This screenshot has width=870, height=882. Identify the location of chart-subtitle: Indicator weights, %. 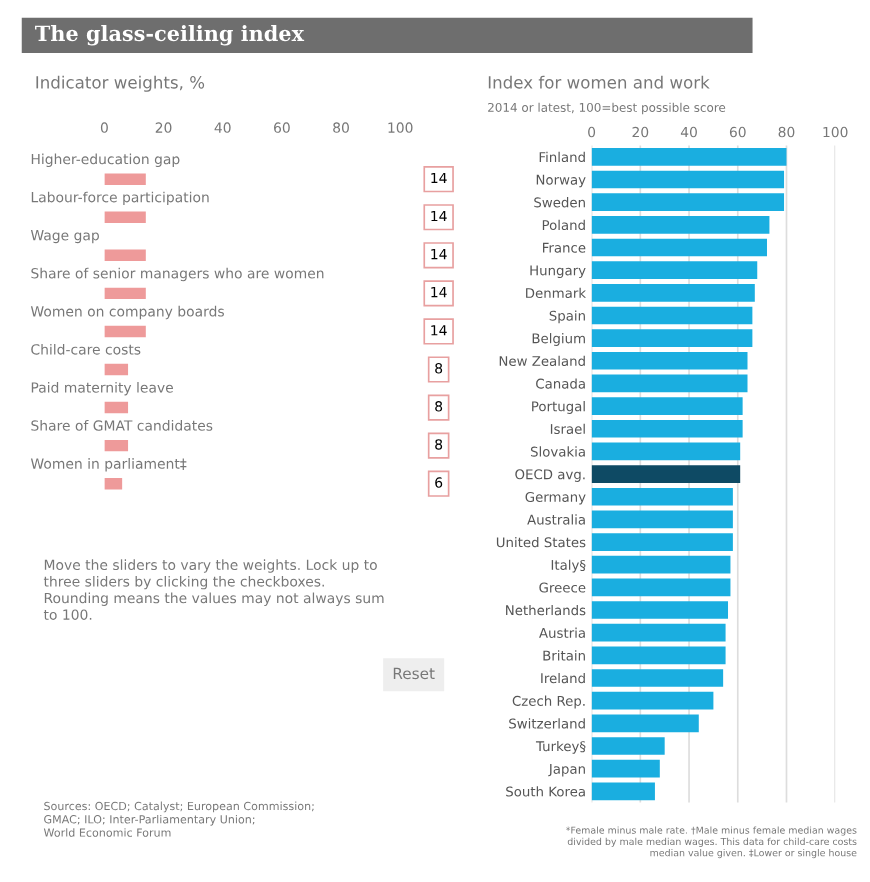
(120, 83).